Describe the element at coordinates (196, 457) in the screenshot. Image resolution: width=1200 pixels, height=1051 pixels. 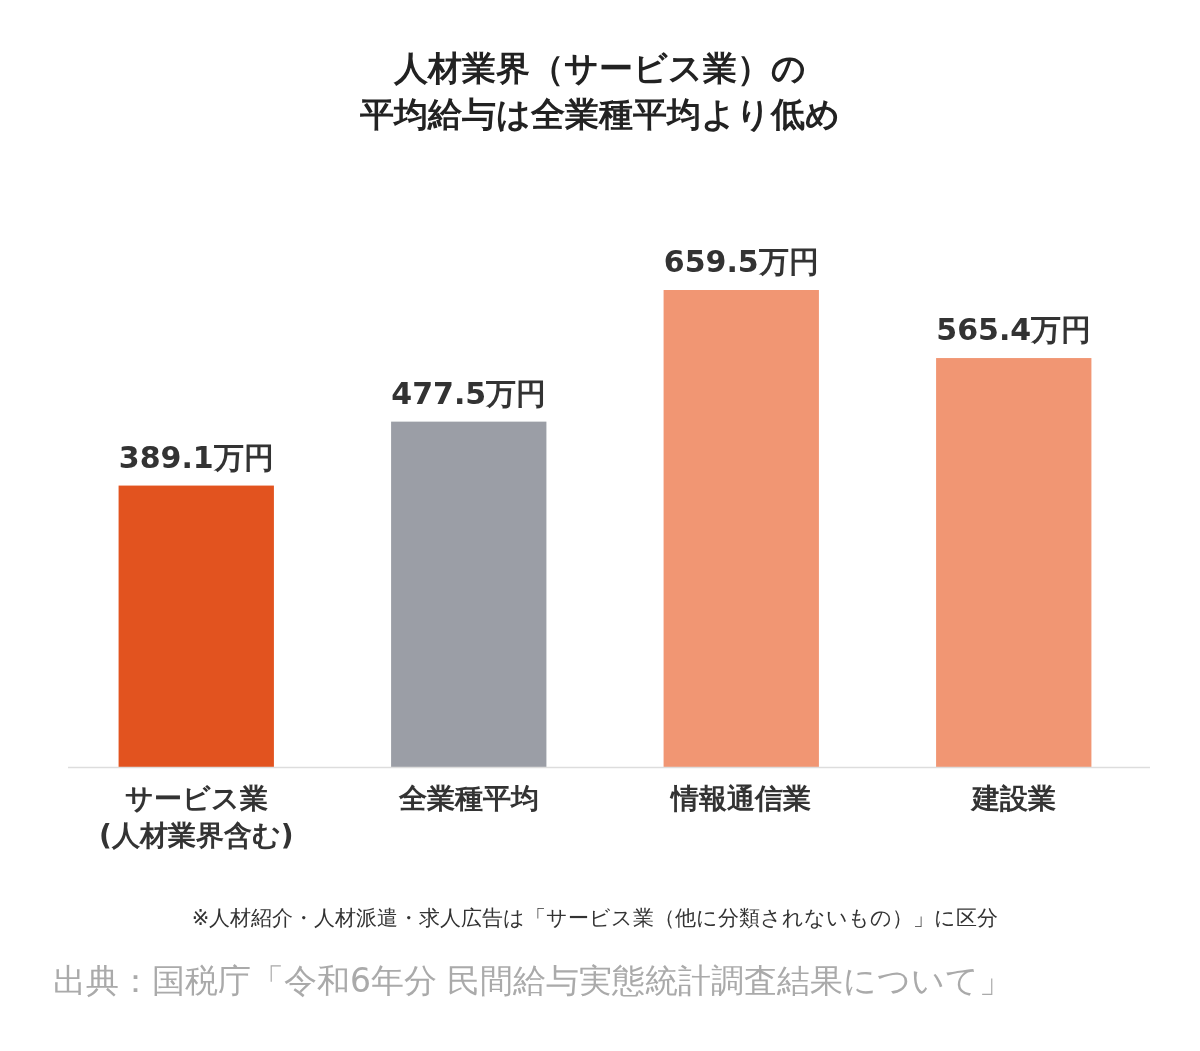
I see `data-label: 389.1万円` at that location.